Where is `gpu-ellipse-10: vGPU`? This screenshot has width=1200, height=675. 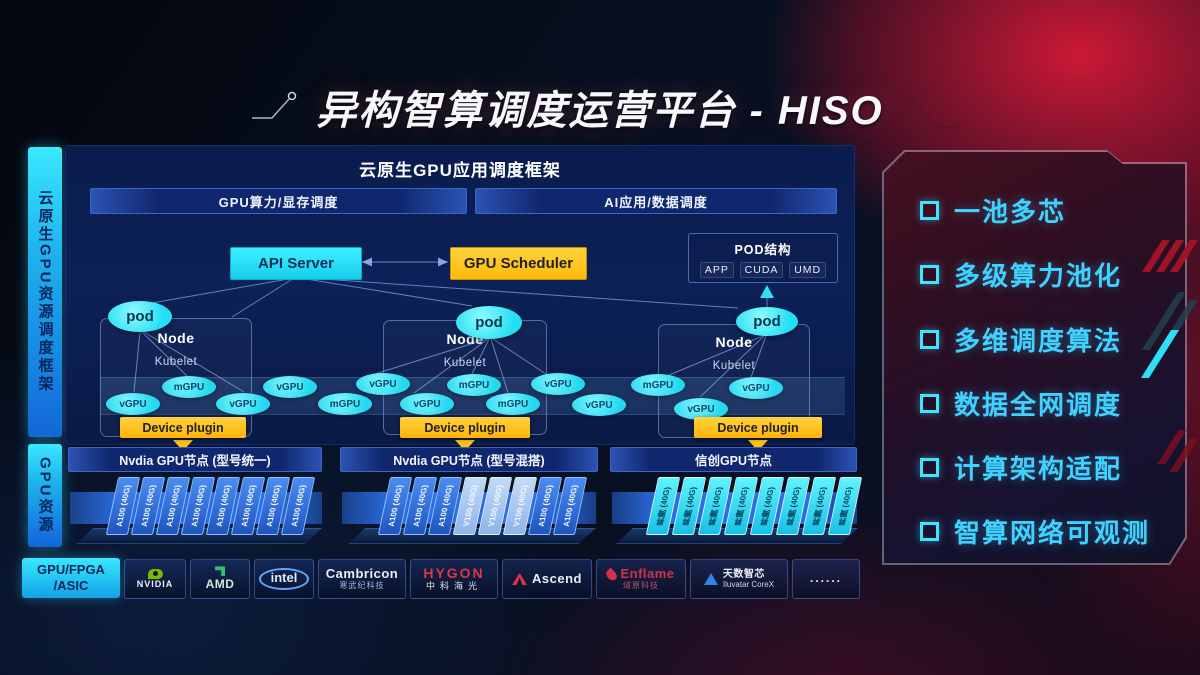
gpu-ellipse-10: vGPU is located at coordinates (558, 384).